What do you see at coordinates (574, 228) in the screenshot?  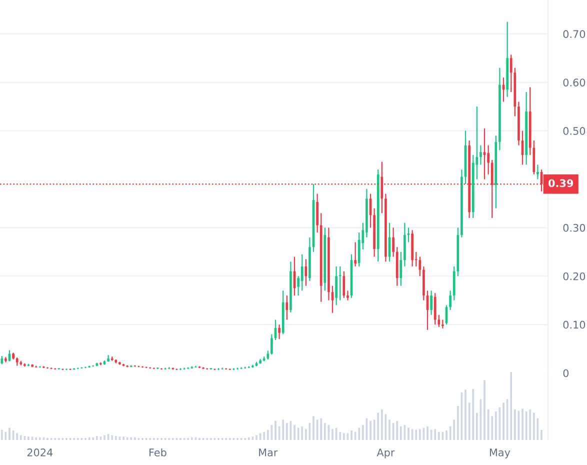 I see `y-tick-label: 0.30` at bounding box center [574, 228].